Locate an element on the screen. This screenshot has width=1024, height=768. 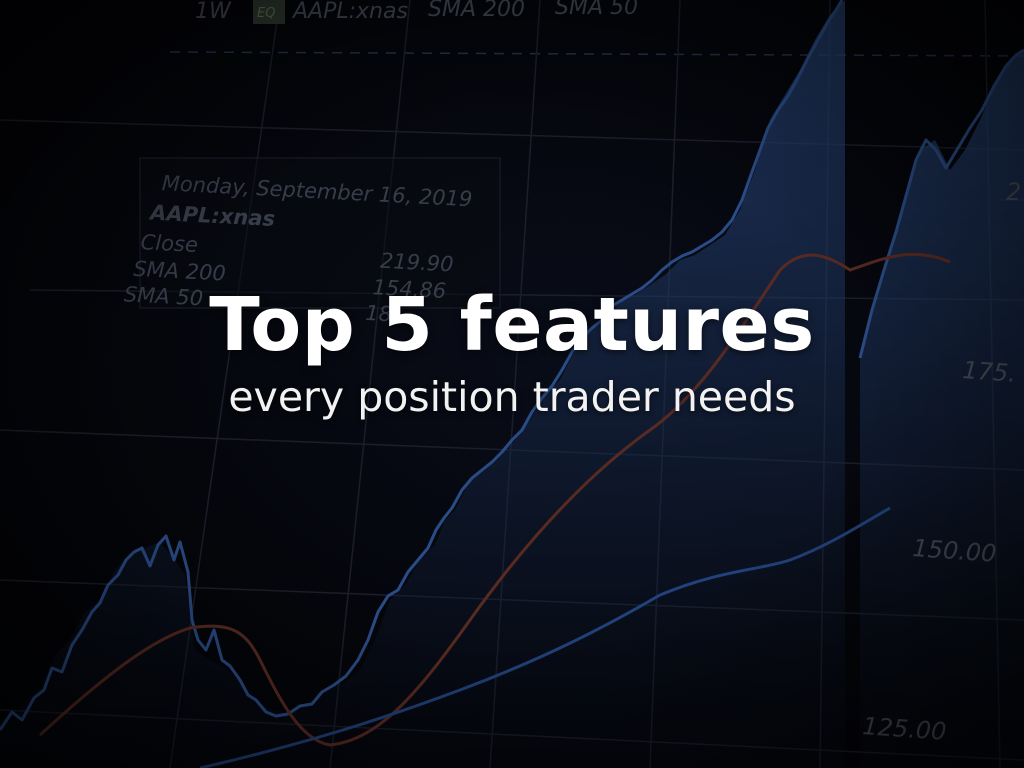
subheadline: every position trader needs is located at coordinates (512, 397).